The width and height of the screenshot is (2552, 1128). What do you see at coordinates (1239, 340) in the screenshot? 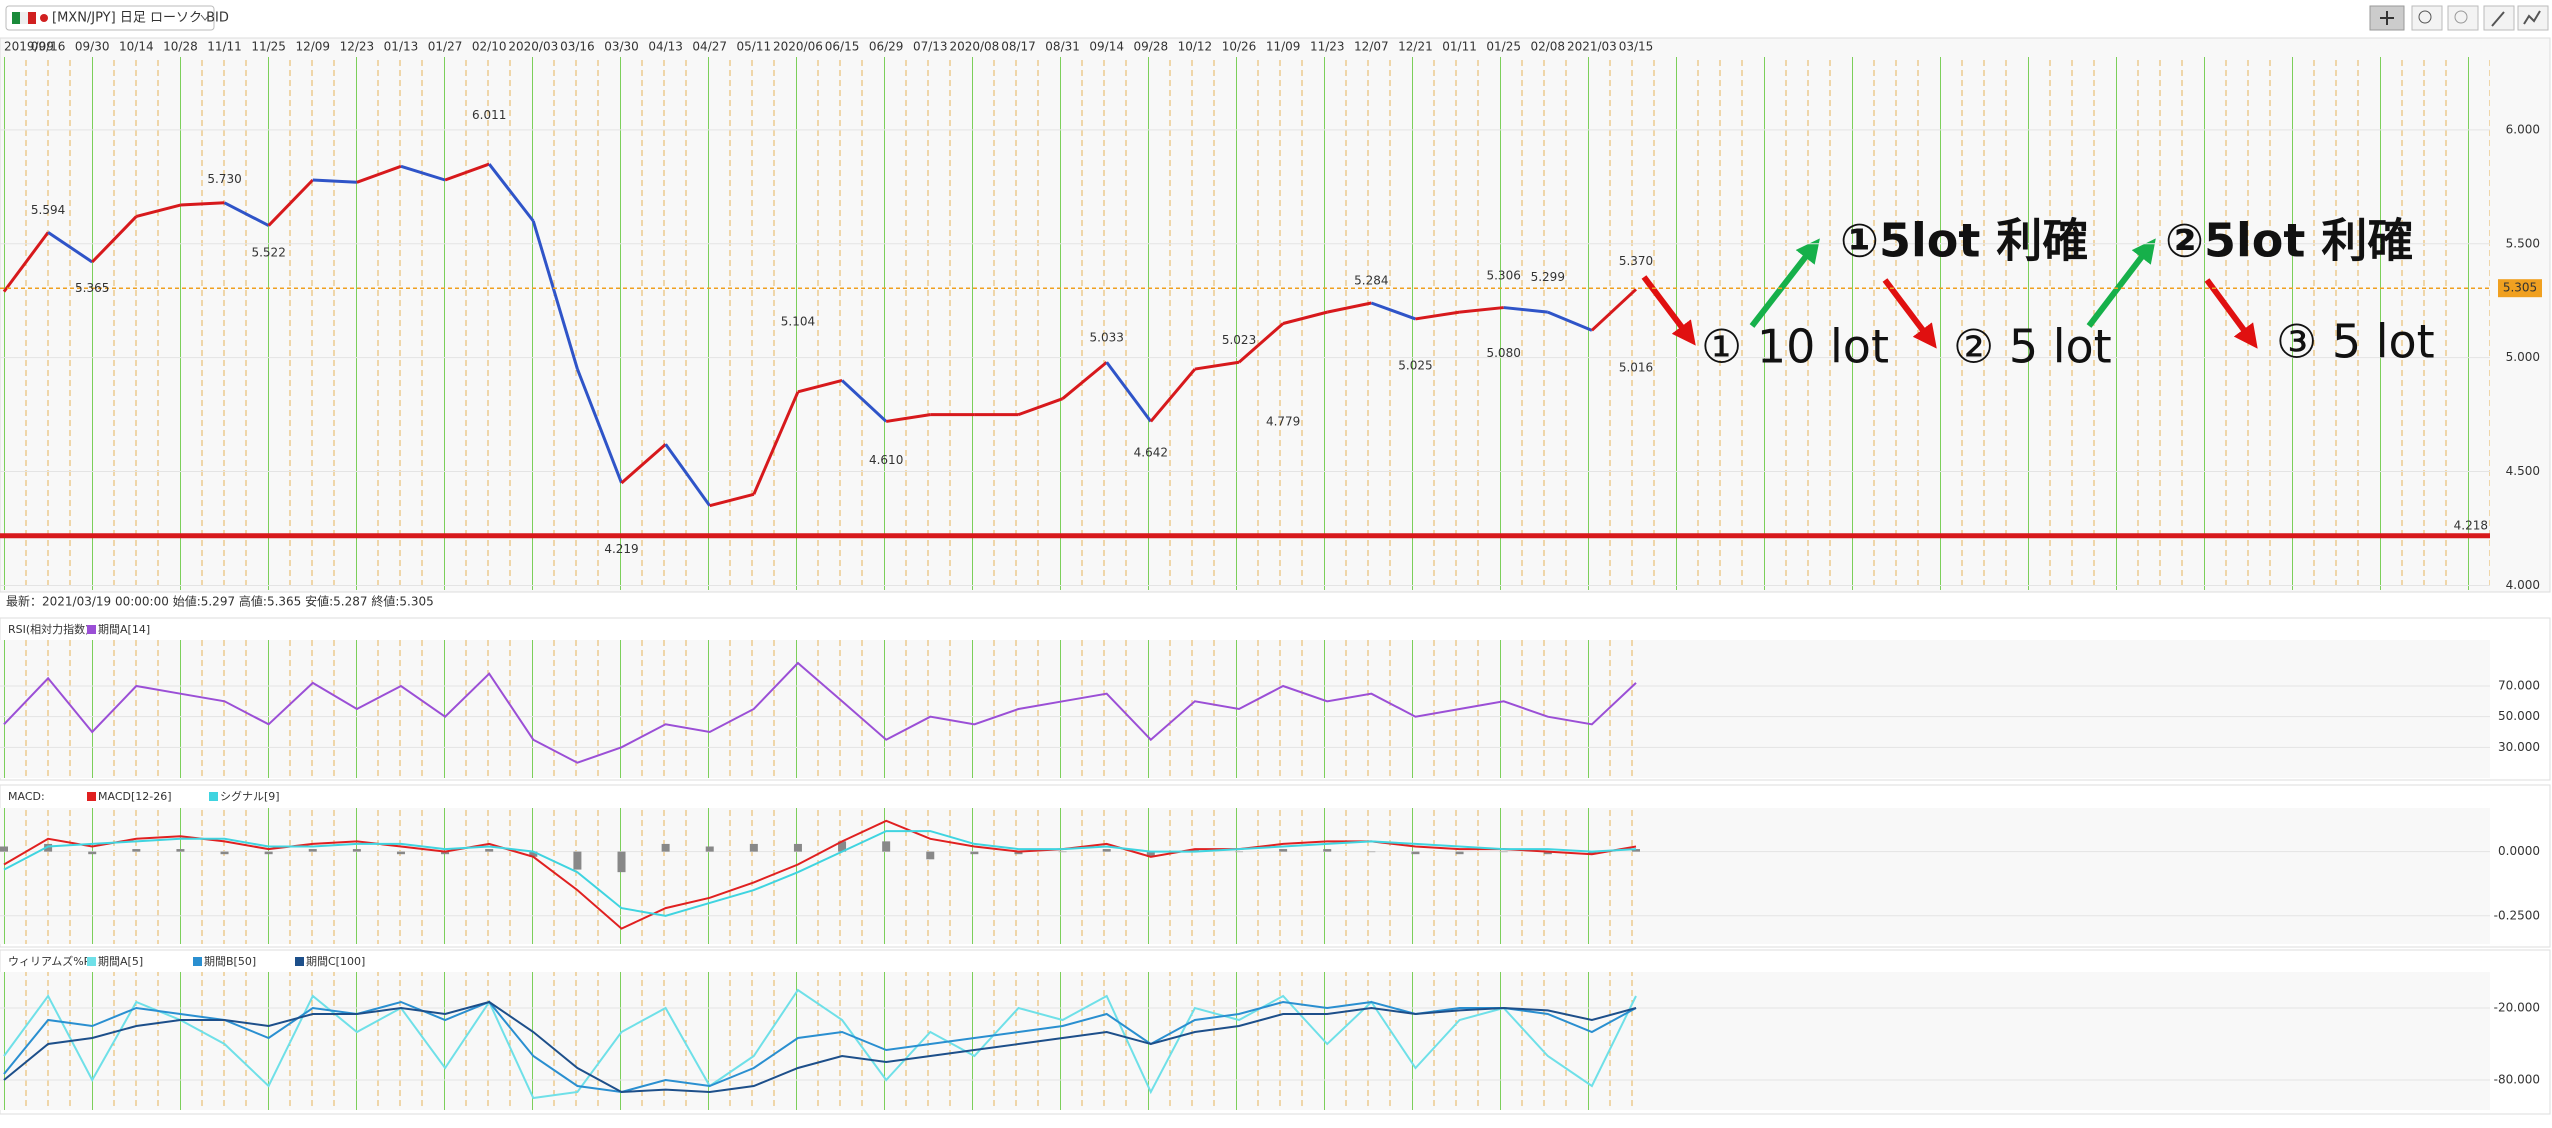
I see `extreme-label: 5.023` at bounding box center [1239, 340].